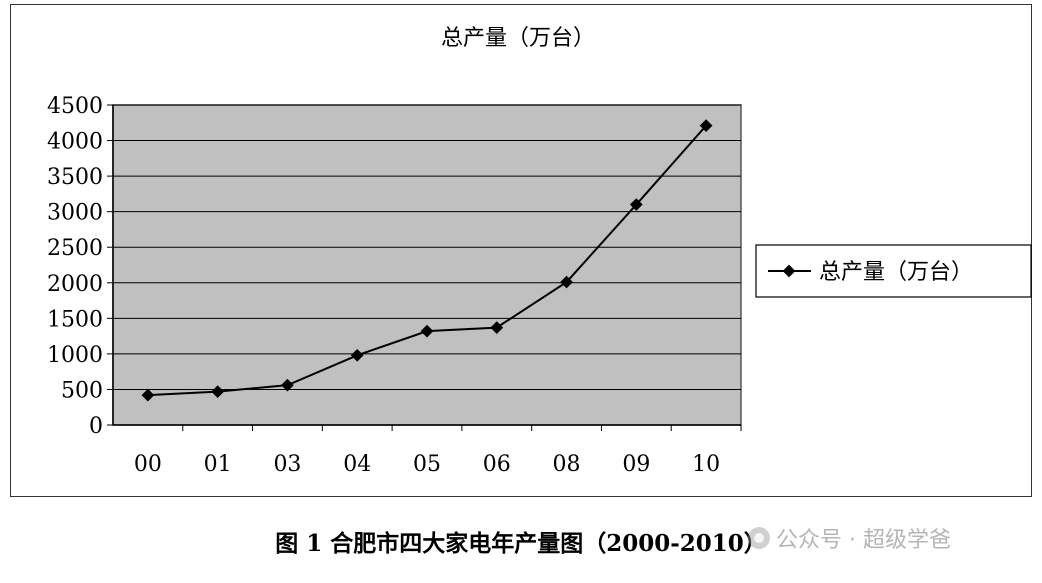 The image size is (1042, 583). Describe the element at coordinates (636, 464) in the screenshot. I see `x-tick-label: 09` at that location.